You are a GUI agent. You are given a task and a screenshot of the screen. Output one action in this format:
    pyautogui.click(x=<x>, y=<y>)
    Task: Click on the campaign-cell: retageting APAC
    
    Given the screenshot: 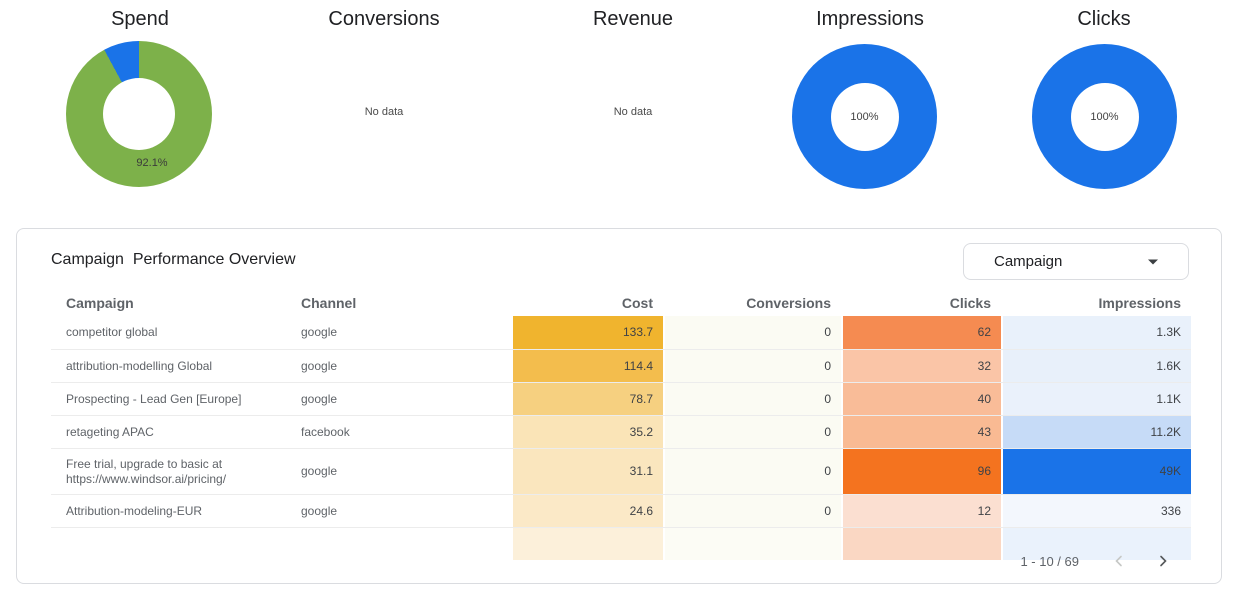 What is the action you would take?
    pyautogui.click(x=110, y=431)
    